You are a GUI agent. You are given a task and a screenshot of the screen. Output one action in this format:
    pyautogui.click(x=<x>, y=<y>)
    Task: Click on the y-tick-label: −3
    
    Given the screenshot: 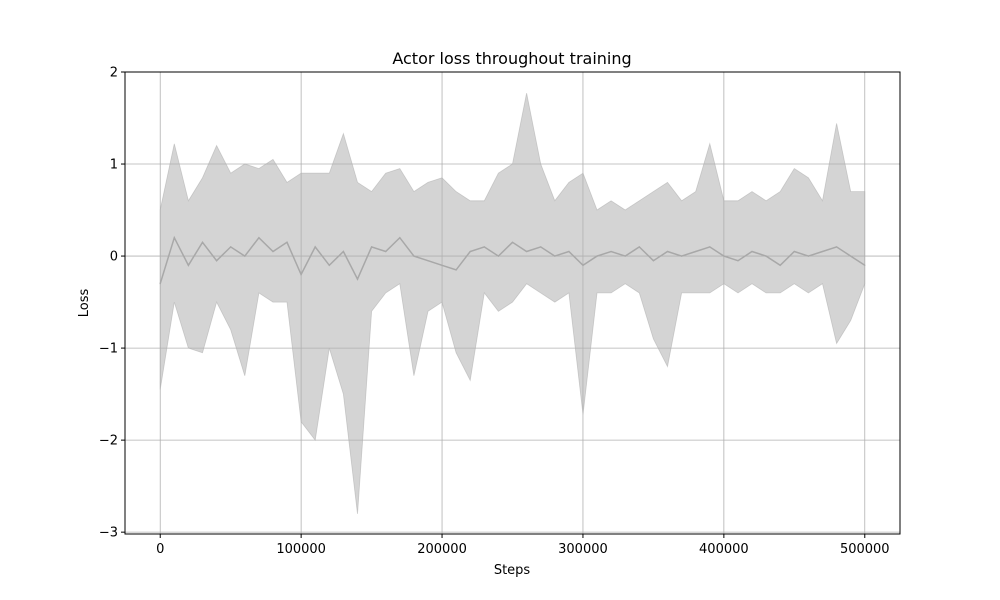 What is the action you would take?
    pyautogui.click(x=108, y=533)
    